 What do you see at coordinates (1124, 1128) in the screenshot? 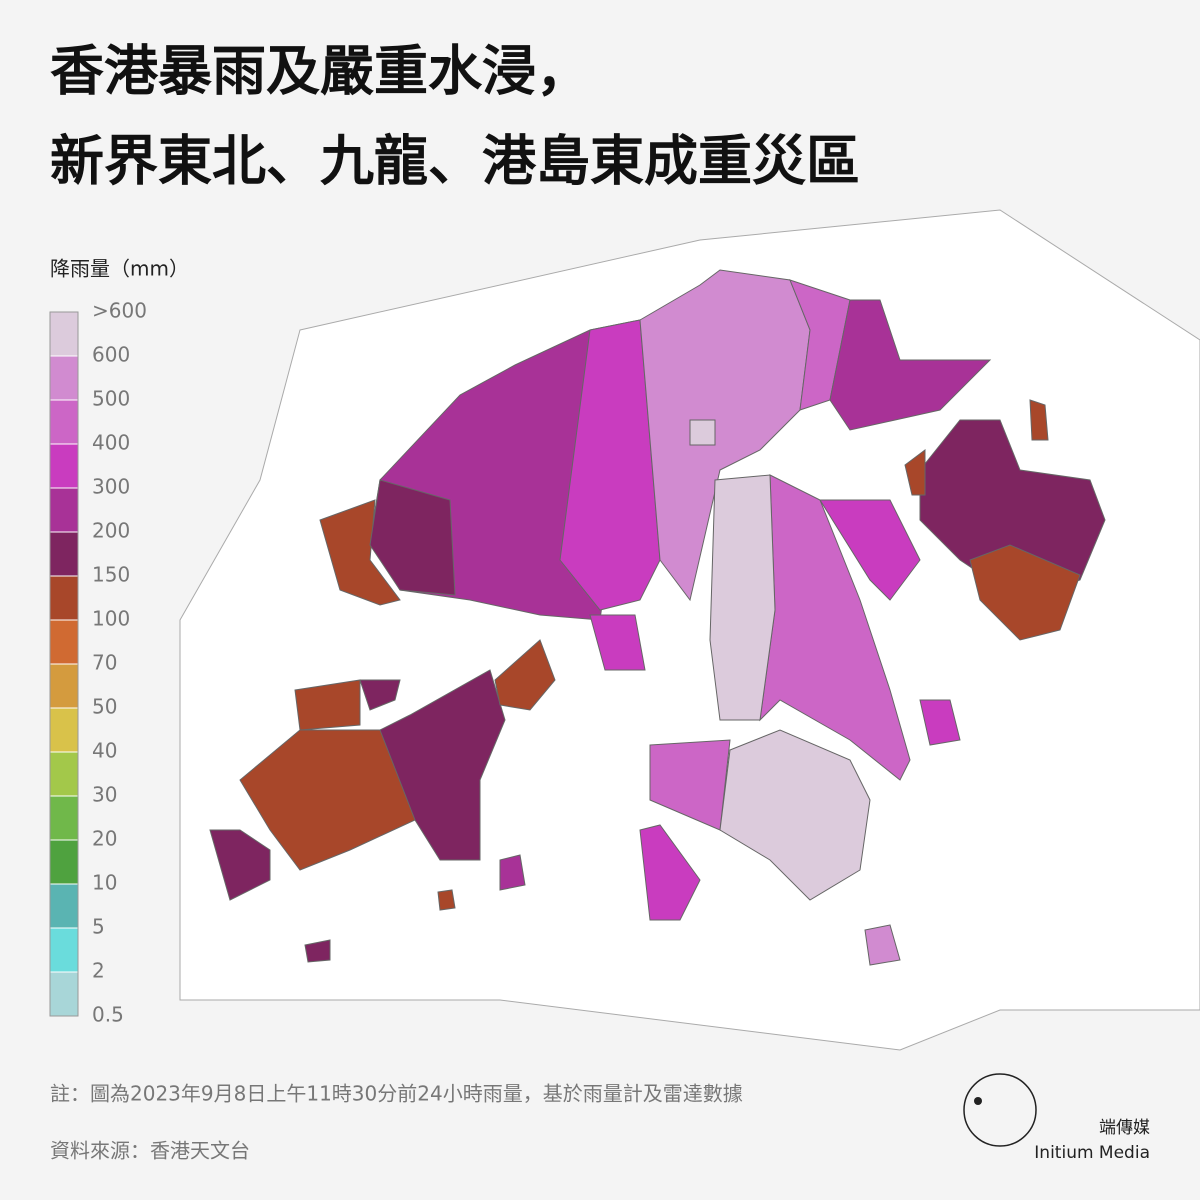
I see `brand-zh: 端傳媒` at bounding box center [1124, 1128].